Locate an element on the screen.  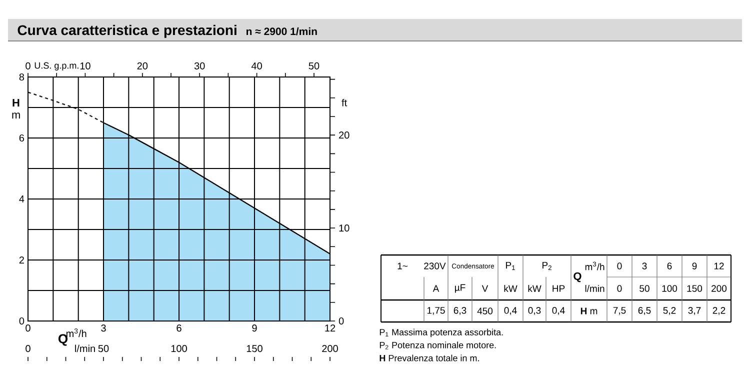
text: 5,2 is located at coordinates (669, 311).